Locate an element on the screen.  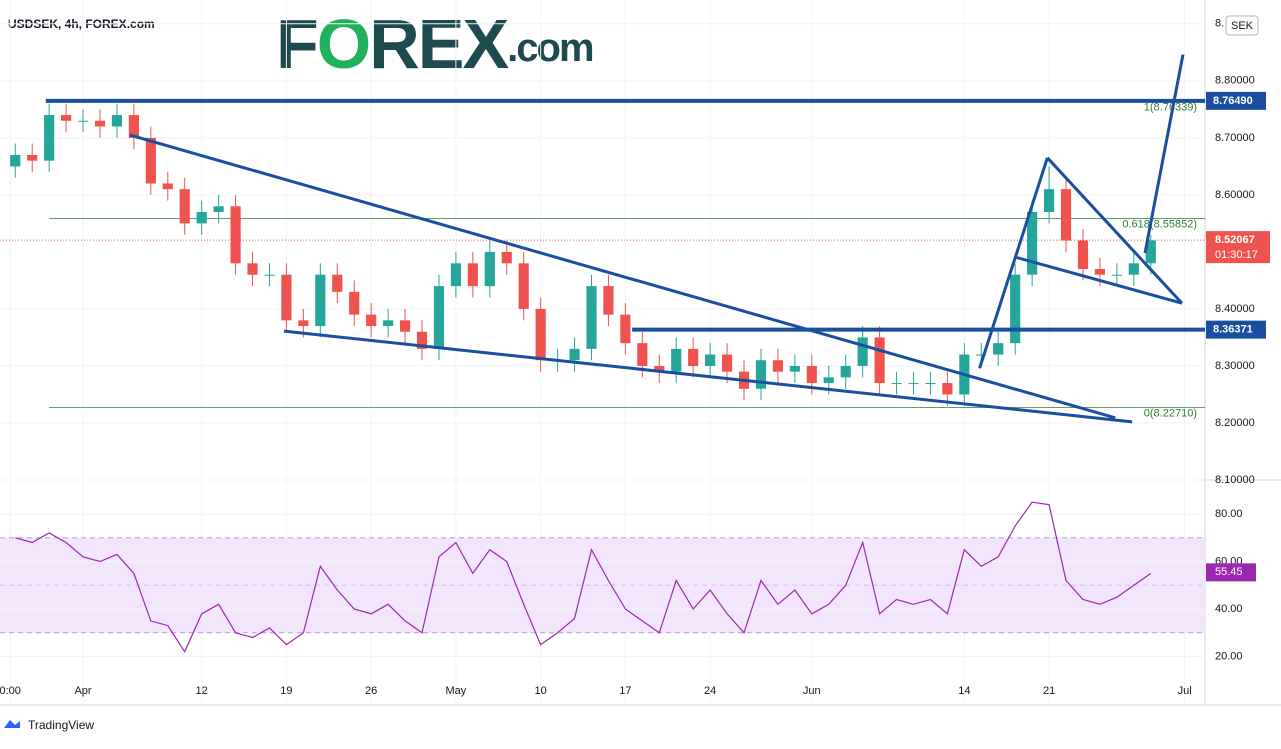
x-tick-label: 19 is located at coordinates (286, 691).